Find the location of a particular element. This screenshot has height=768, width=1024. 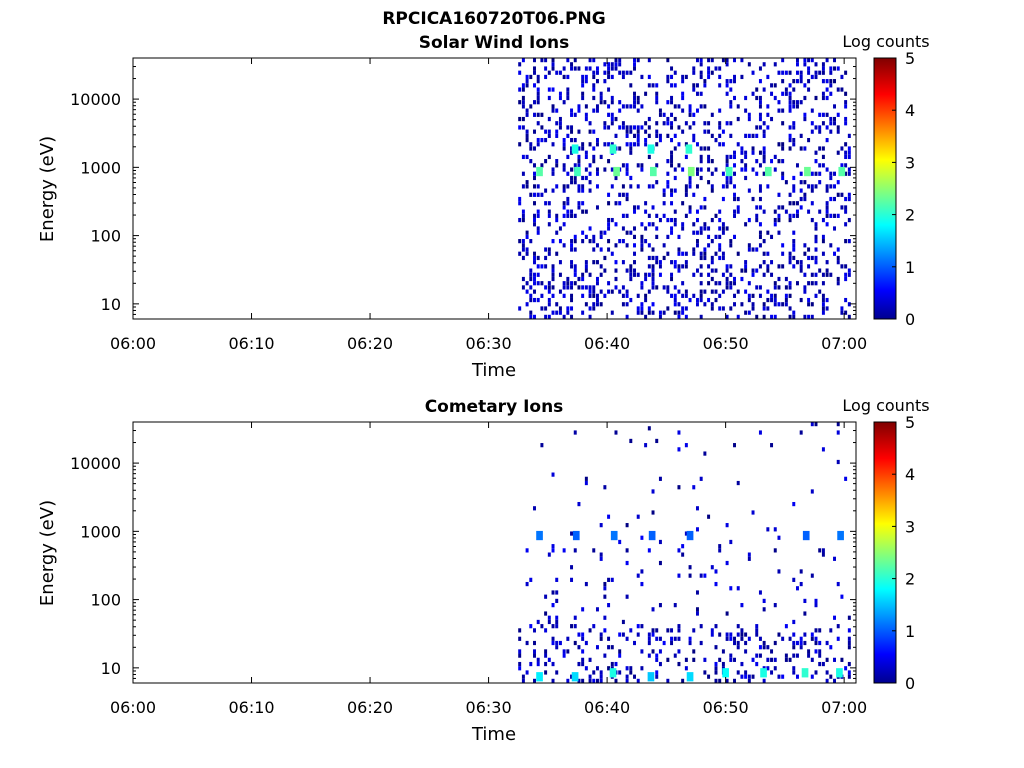

bright-spot is located at coordinates (807, 171).